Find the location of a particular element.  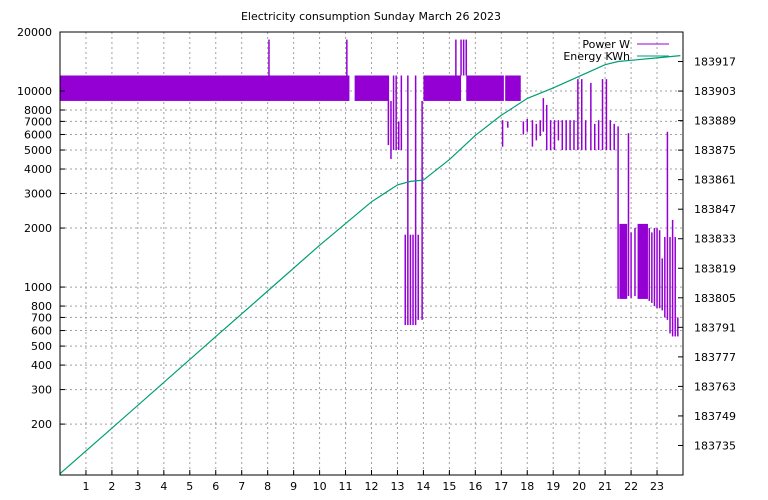

y-right-tick-label: 183749 is located at coordinates (715, 416).